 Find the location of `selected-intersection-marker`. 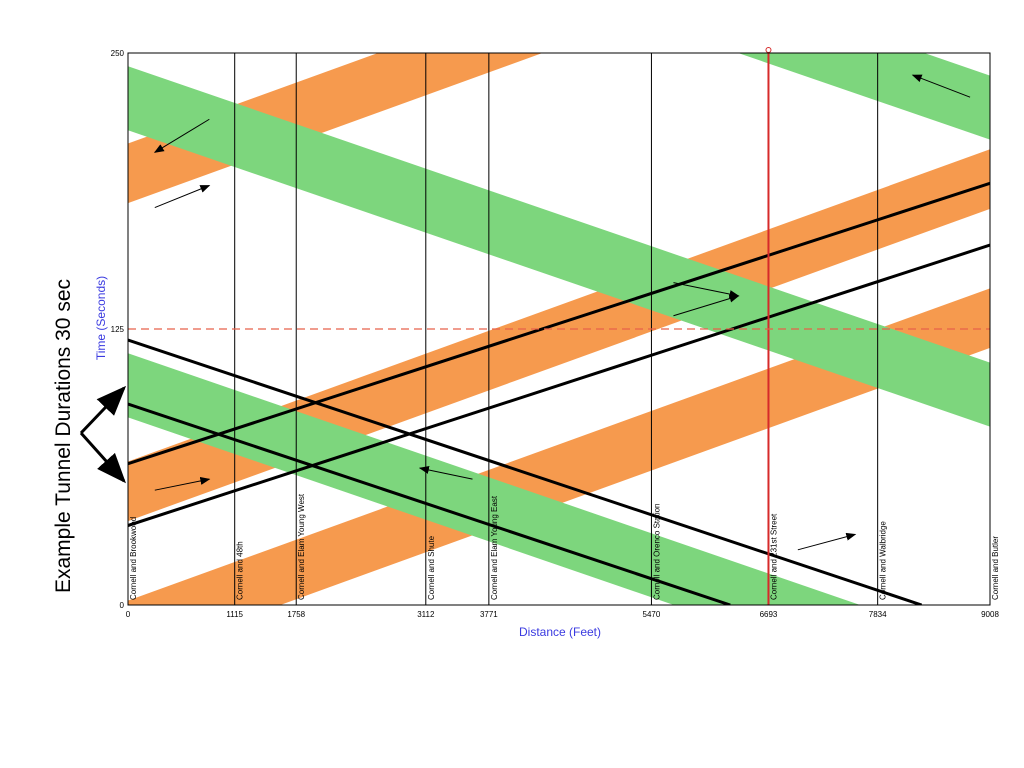

selected-intersection-marker is located at coordinates (768, 50).